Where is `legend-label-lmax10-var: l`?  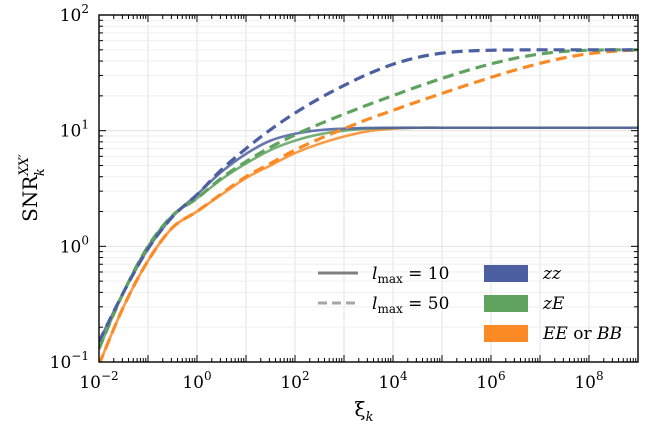
legend-label-lmax10-var: l is located at coordinates (374, 274).